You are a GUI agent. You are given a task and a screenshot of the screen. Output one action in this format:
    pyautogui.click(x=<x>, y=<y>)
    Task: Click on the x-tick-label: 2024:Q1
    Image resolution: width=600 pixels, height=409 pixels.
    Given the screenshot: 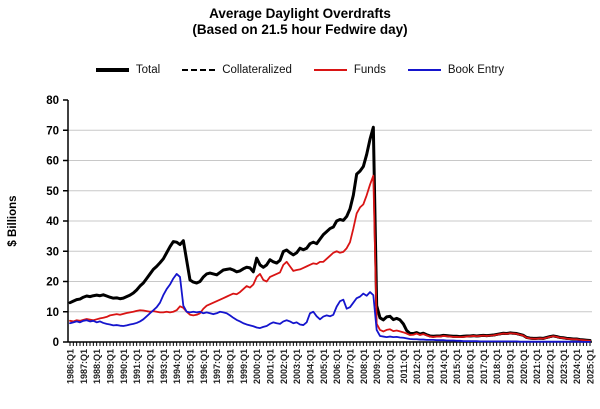 What is the action you would take?
    pyautogui.click(x=577, y=366)
    